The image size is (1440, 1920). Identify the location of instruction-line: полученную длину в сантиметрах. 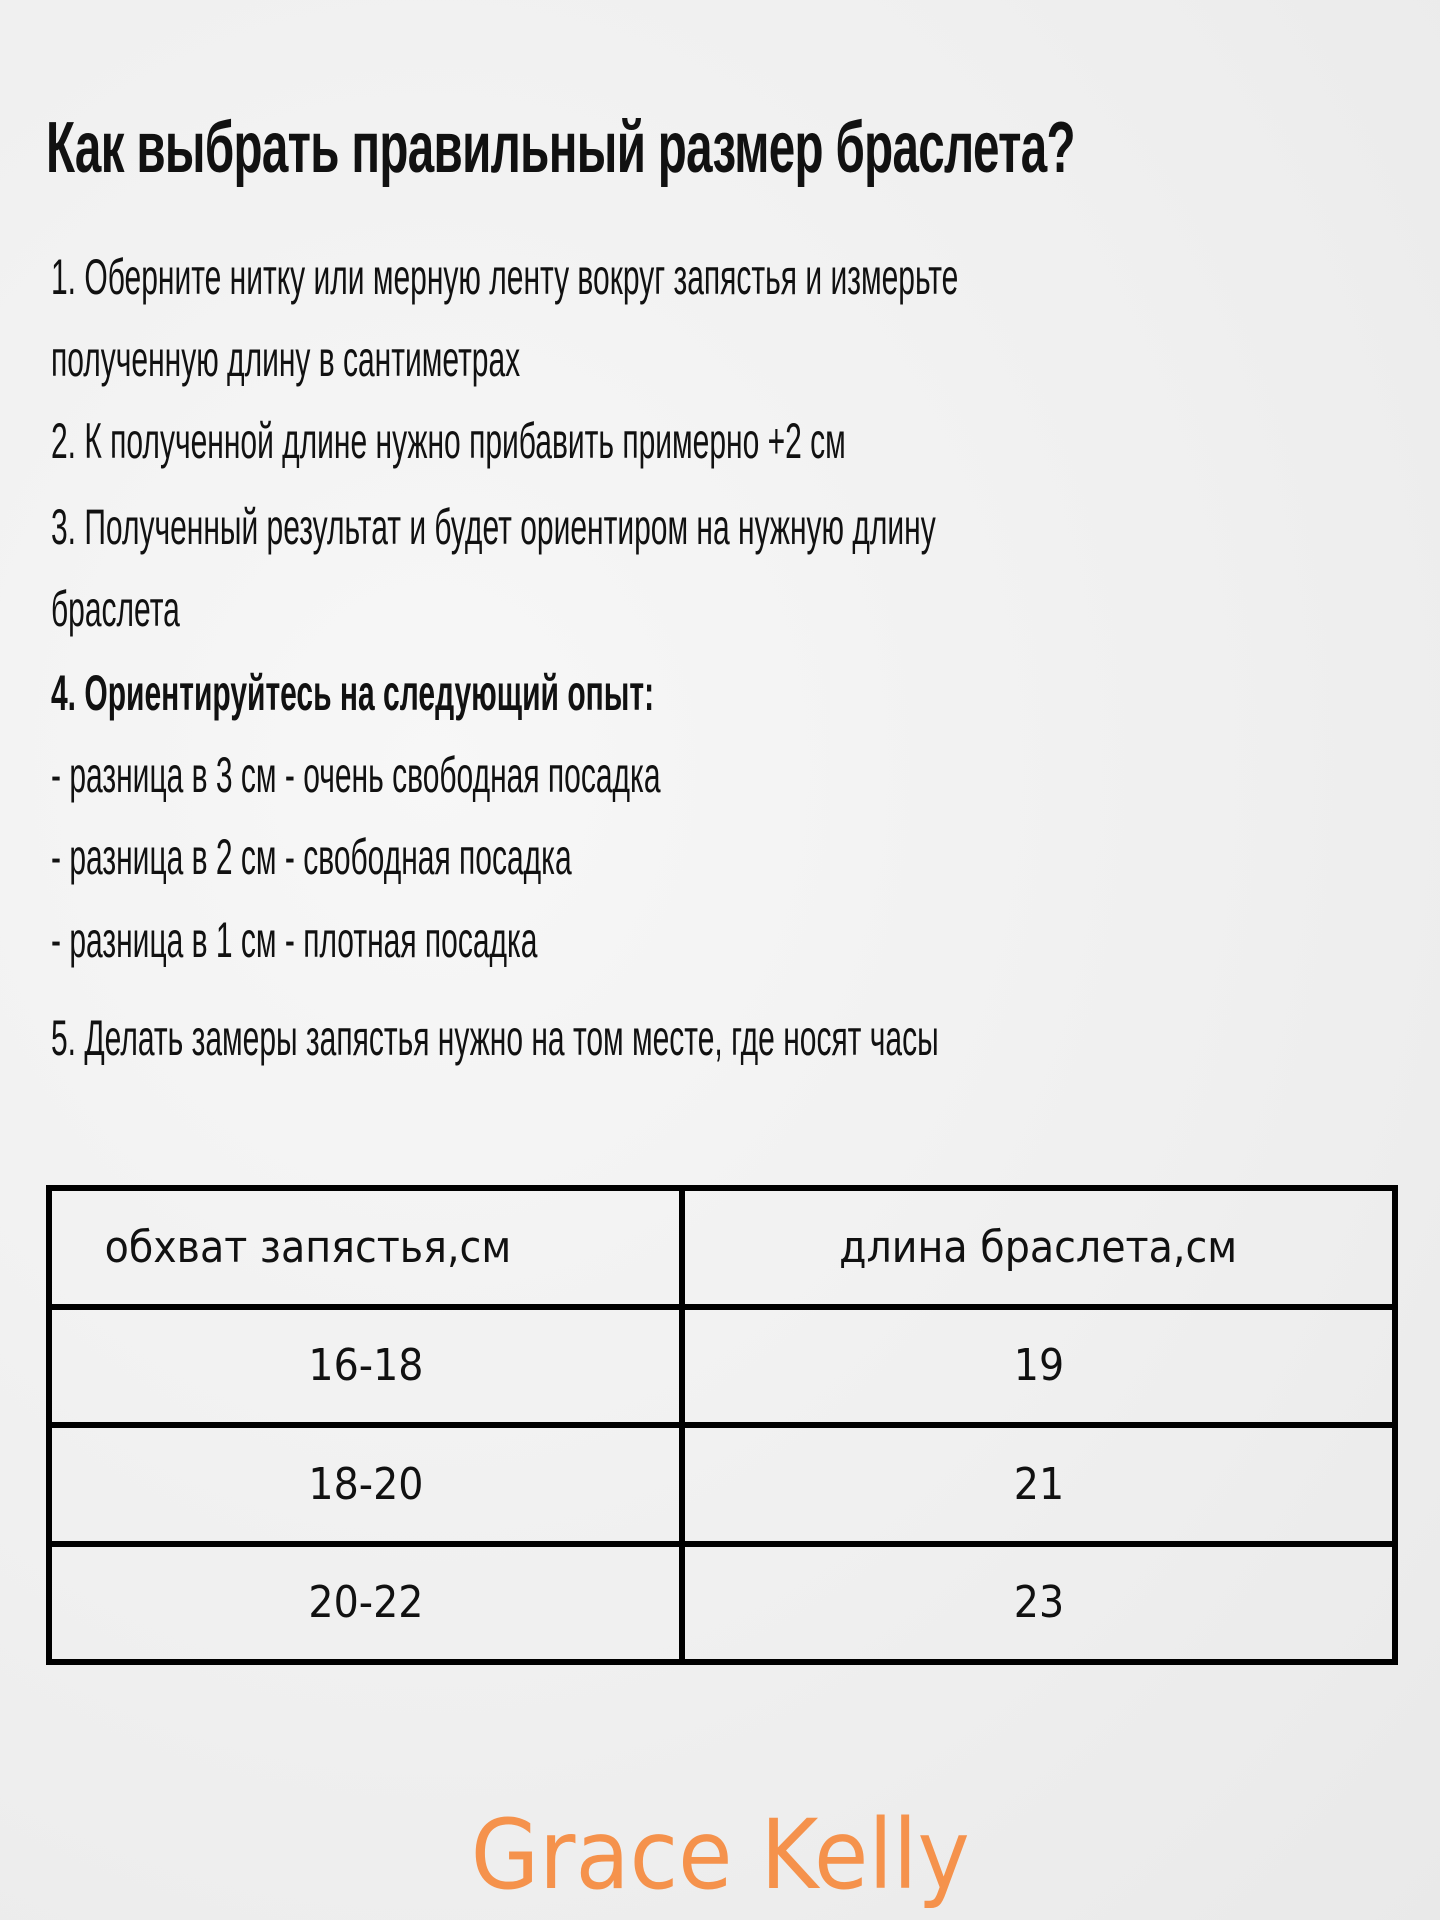
(286, 359).